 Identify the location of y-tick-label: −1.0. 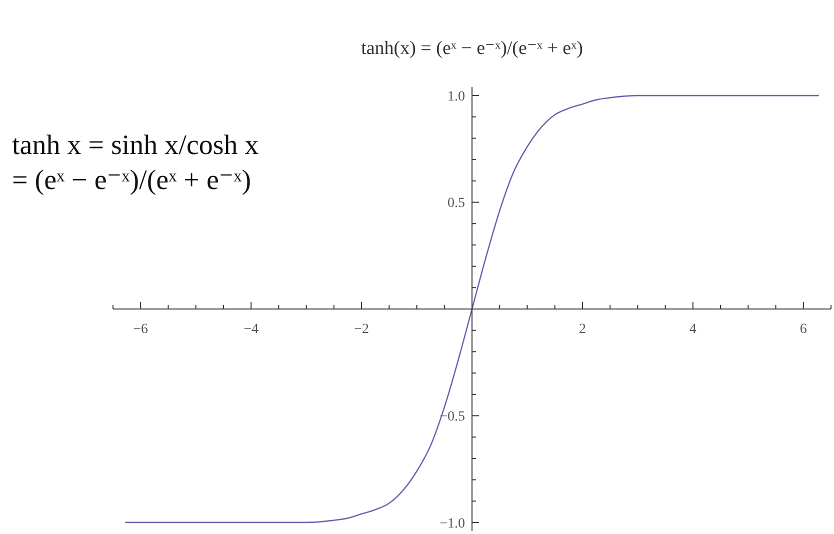
(452, 524).